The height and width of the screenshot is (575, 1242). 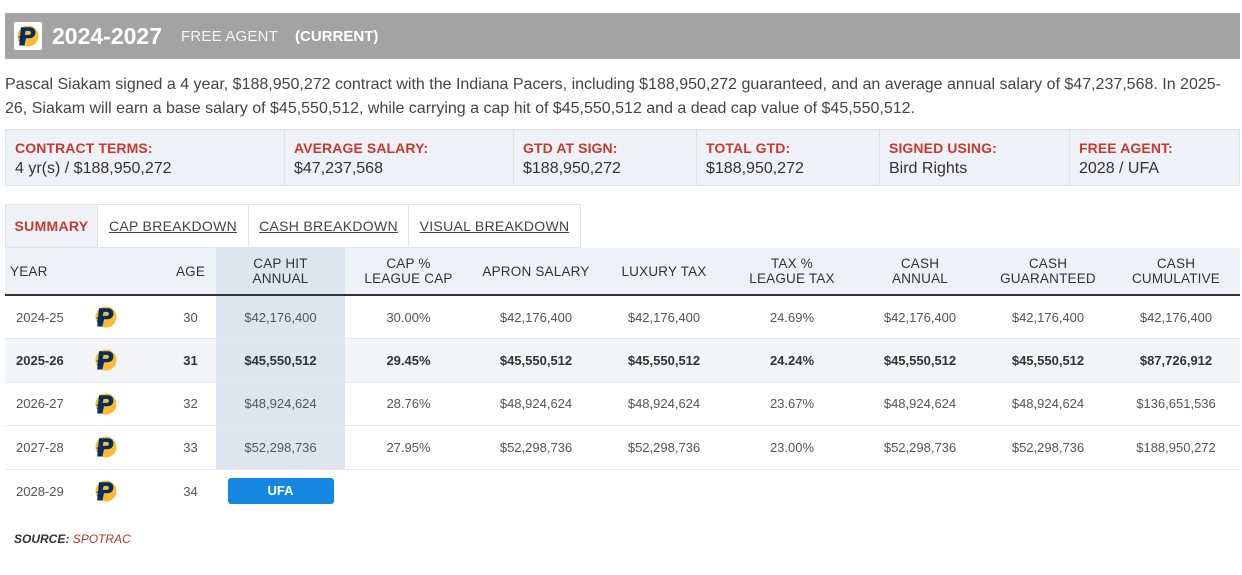 What do you see at coordinates (44, 272) in the screenshot?
I see `col-year: YEAR` at bounding box center [44, 272].